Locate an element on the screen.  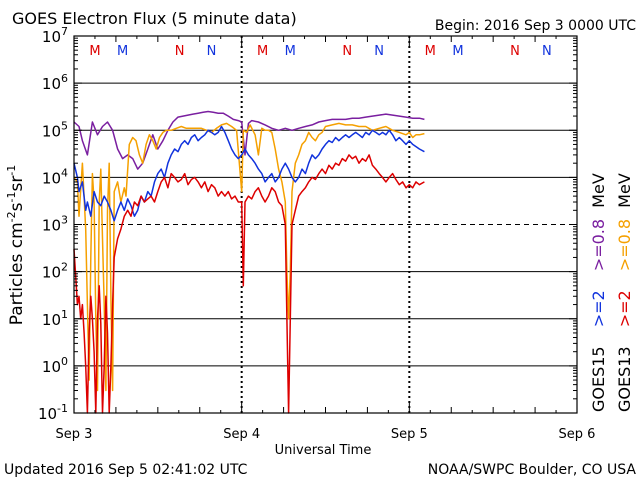
y-tick-label-5: 10² is located at coordinates (55, 271).